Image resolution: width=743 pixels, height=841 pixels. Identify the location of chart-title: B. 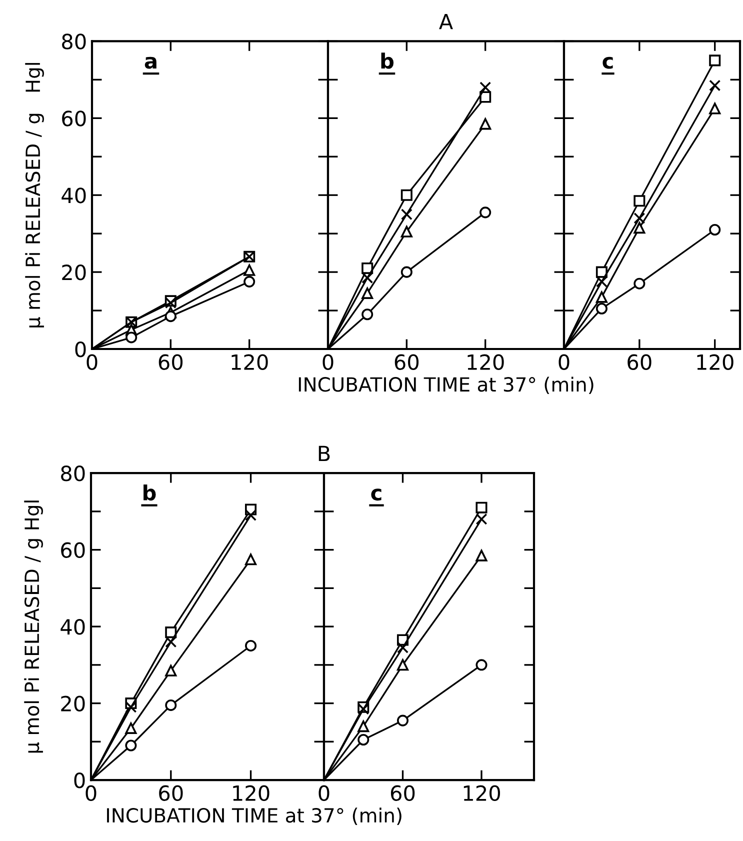
(324, 454).